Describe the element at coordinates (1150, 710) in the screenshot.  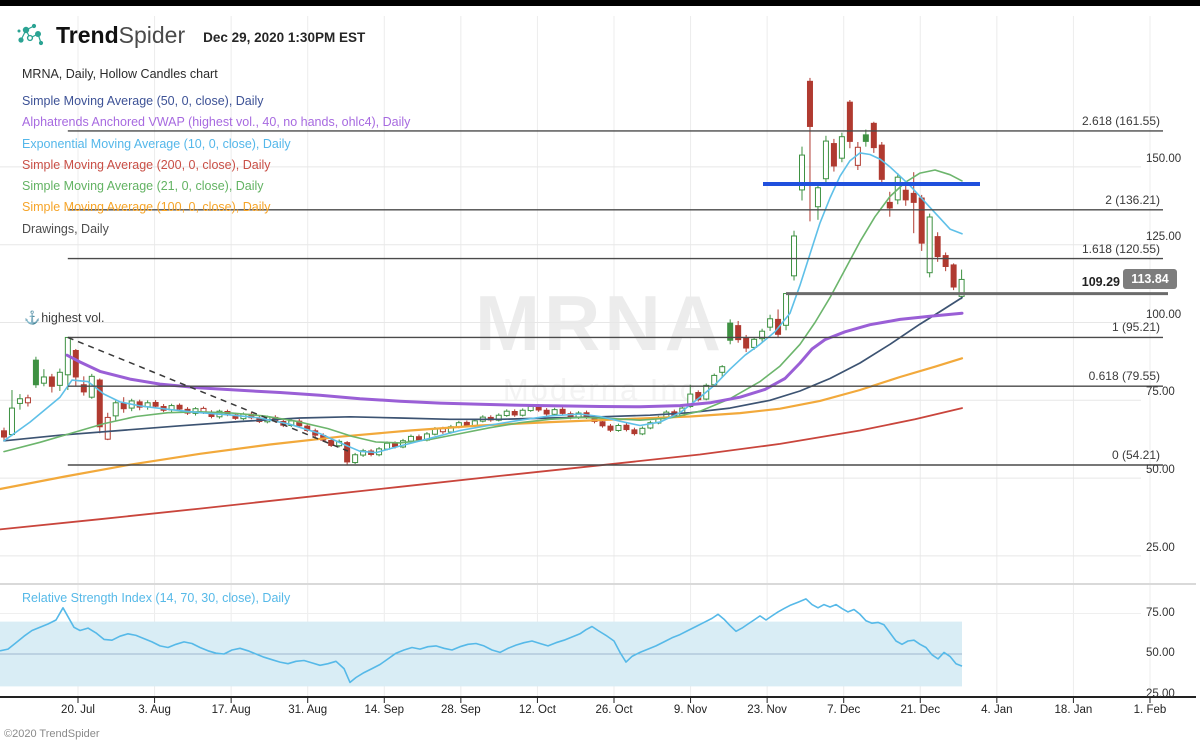
I see `date-axis-label: 1. Feb` at that location.